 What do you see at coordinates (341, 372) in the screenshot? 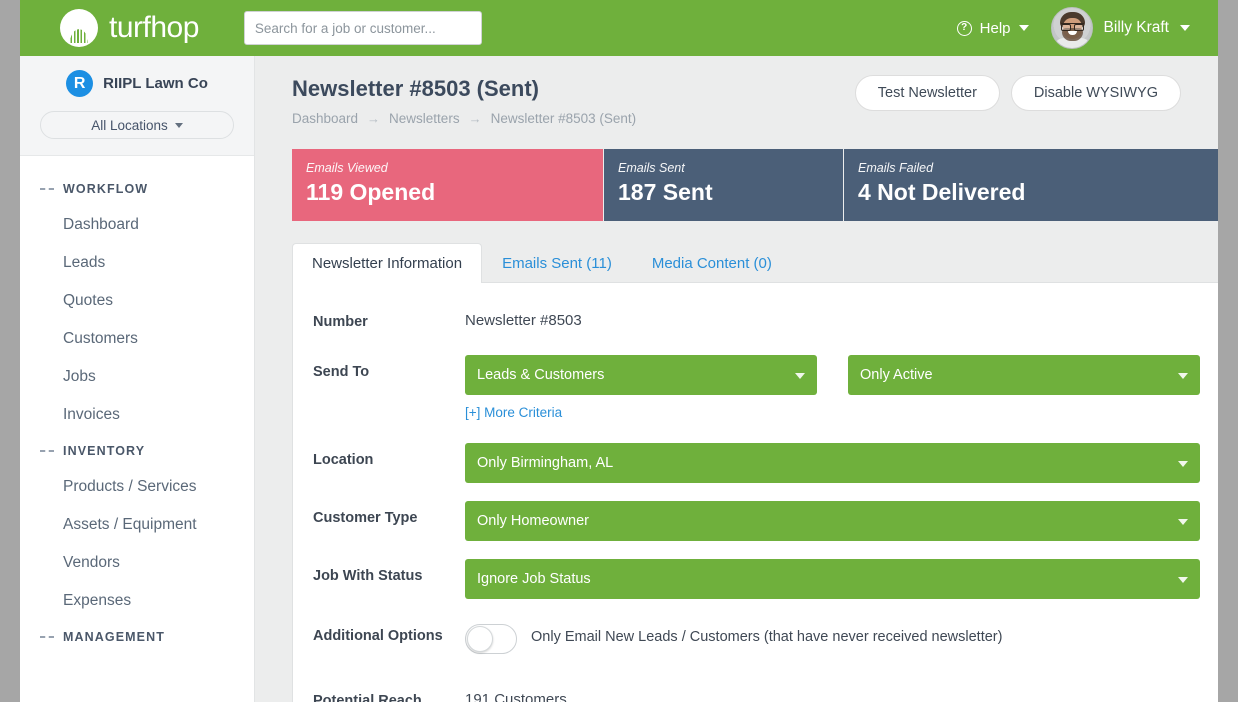
I see `send-to-label: Send To` at bounding box center [341, 372].